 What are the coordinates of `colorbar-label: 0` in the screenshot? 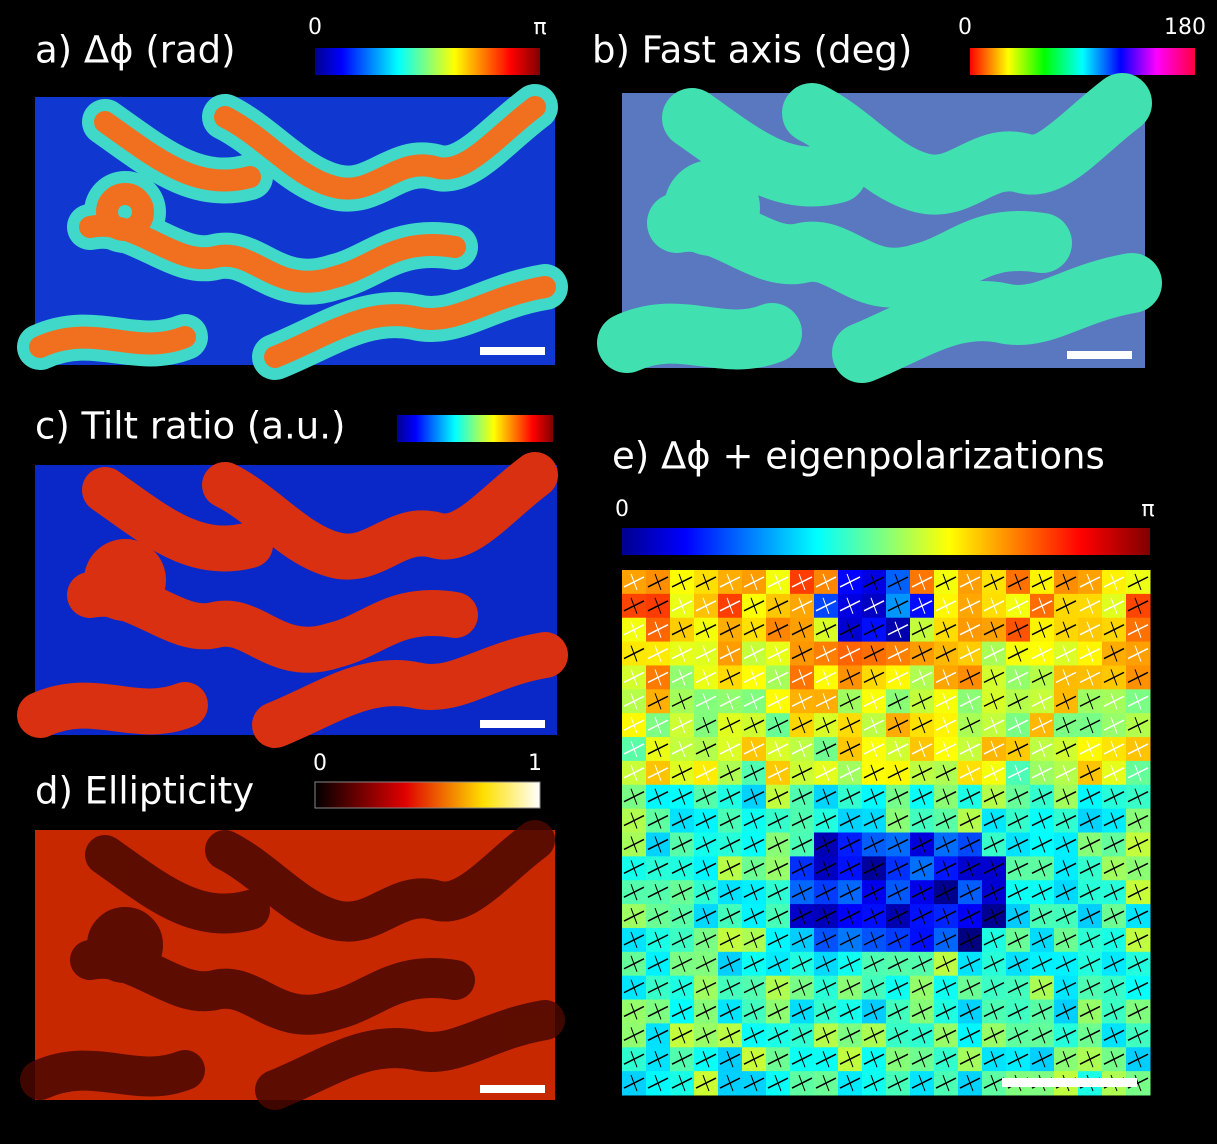 It's located at (315, 27).